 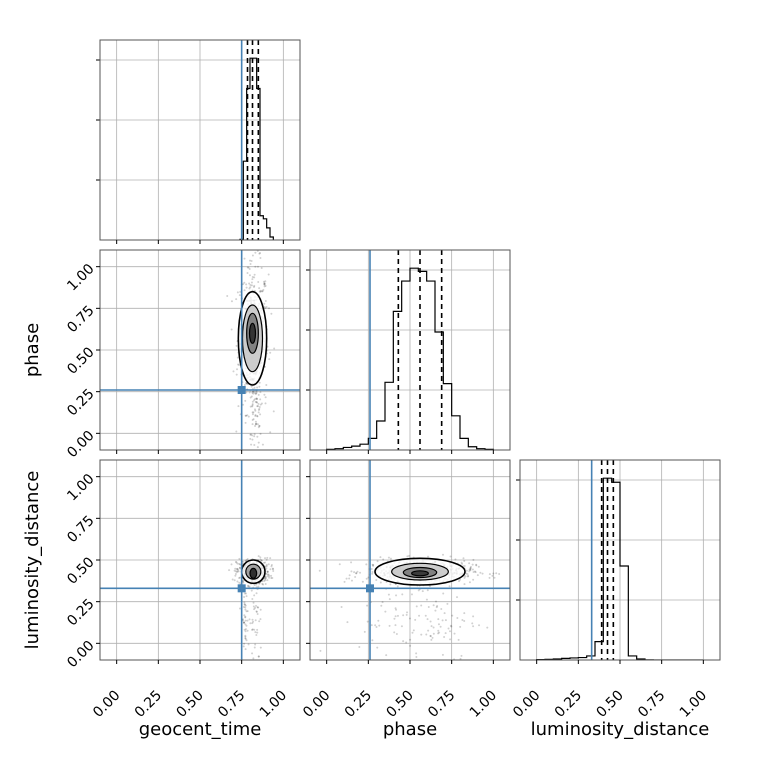 I want to click on y-axis-label-phase: phase, so click(x=32, y=350).